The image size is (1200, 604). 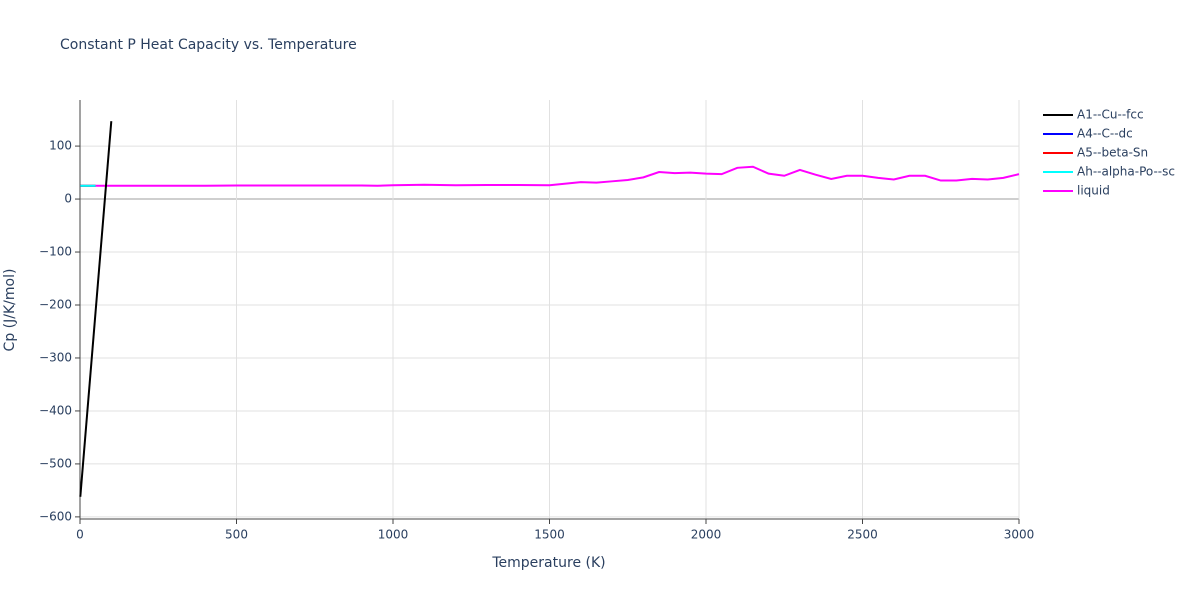 I want to click on y-tick-label: −200, so click(x=55, y=304).